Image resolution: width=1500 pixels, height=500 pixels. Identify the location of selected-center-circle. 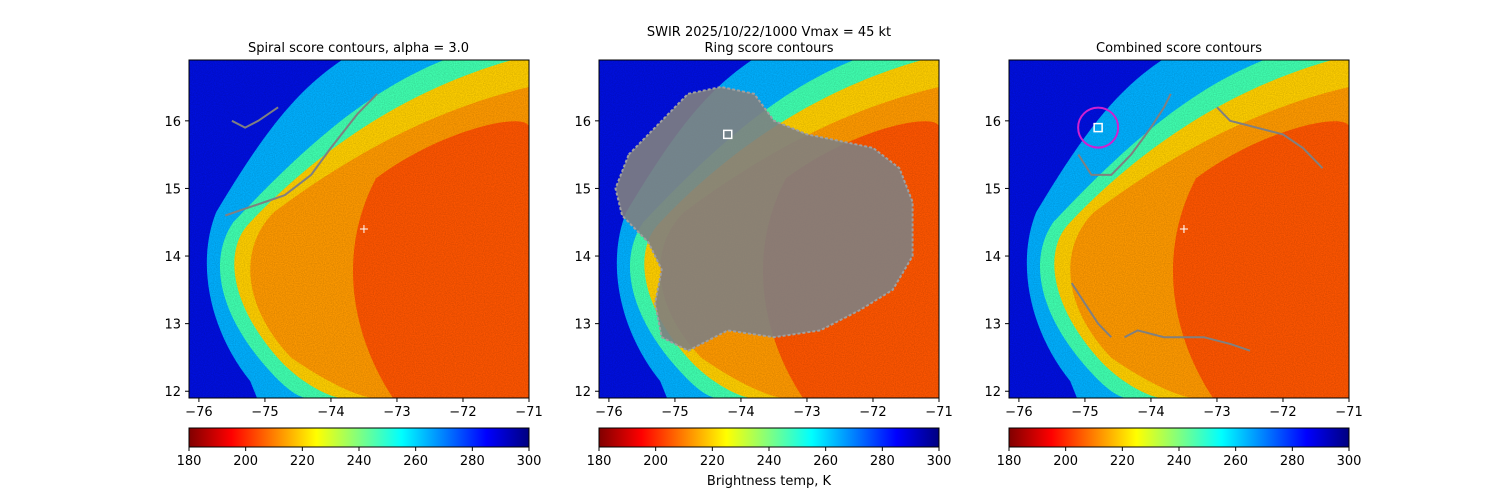
(1098, 127).